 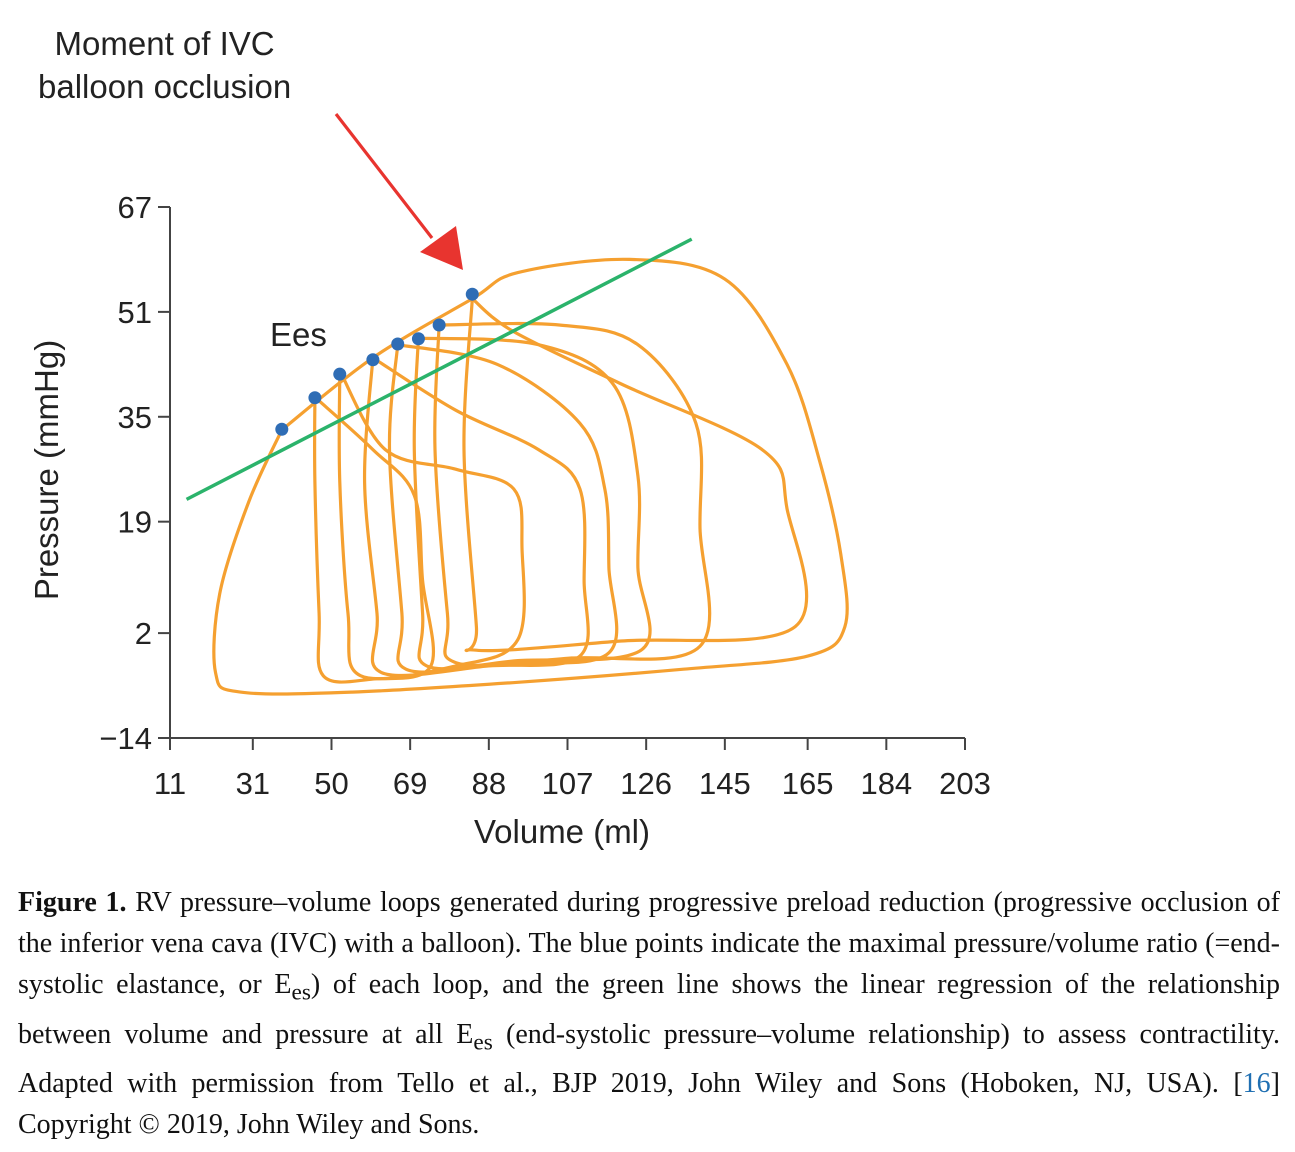 I want to click on x-tick-label: 69, so click(x=410, y=783).